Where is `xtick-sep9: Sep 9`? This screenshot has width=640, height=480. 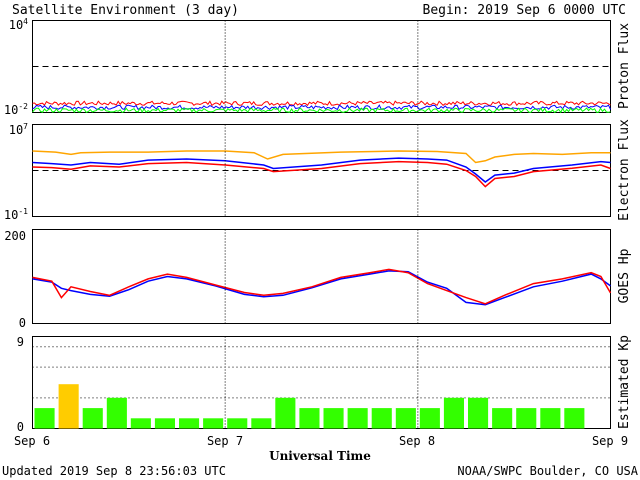
xtick-sep9: Sep 9 is located at coordinates (610, 441).